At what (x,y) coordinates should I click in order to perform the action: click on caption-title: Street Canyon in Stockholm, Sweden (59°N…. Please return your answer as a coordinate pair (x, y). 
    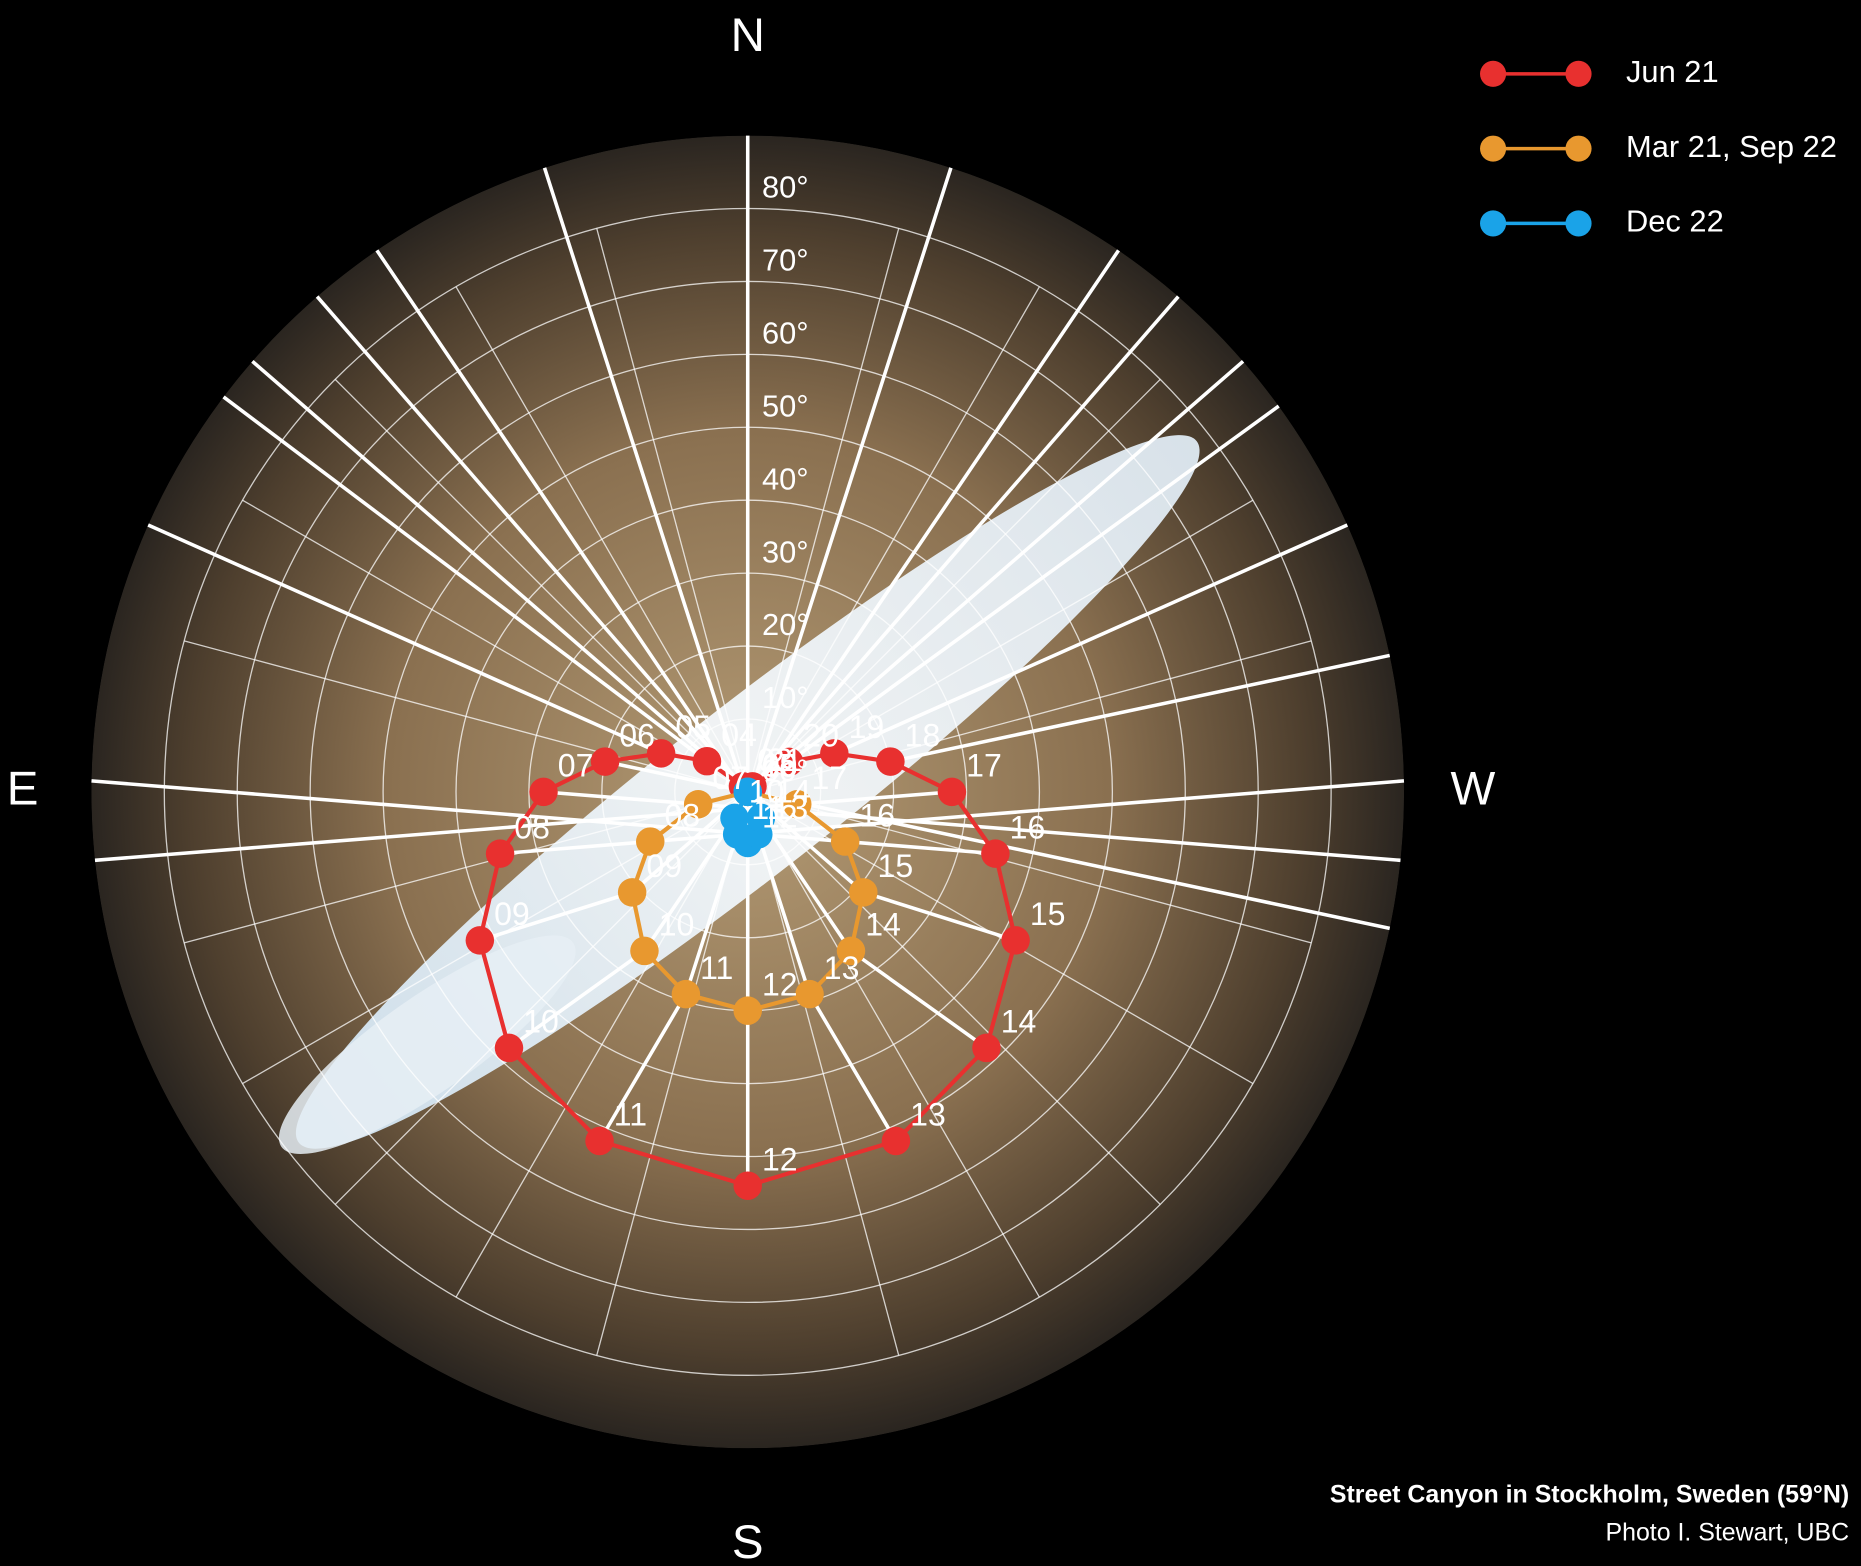
    Looking at the image, I should click on (1589, 1494).